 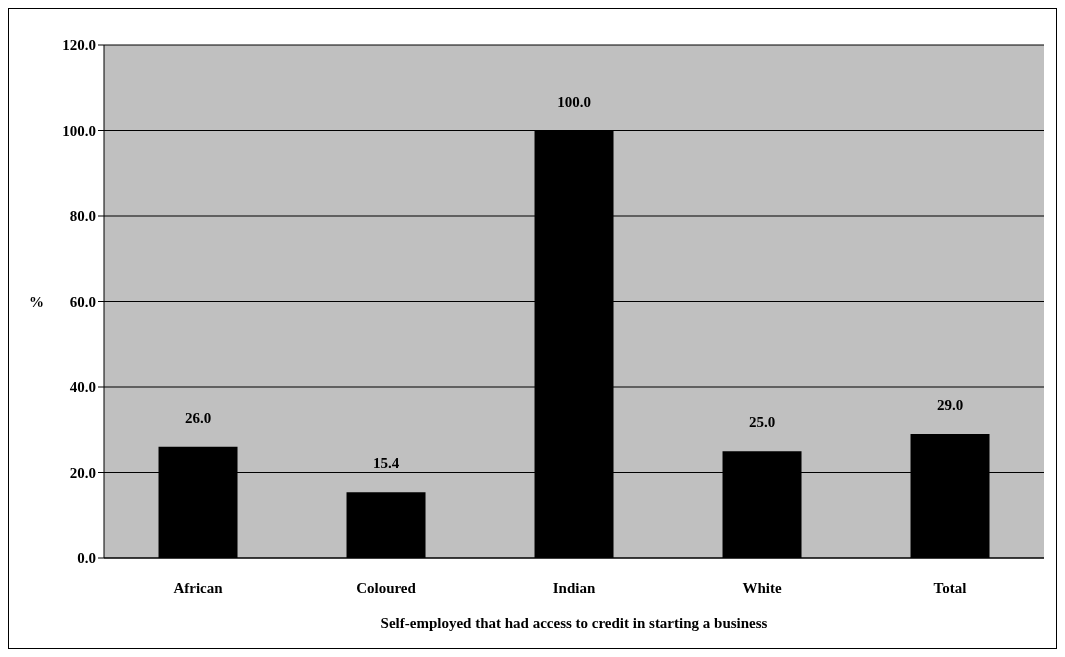 I want to click on x-tick-label: Coloured, so click(x=386, y=587).